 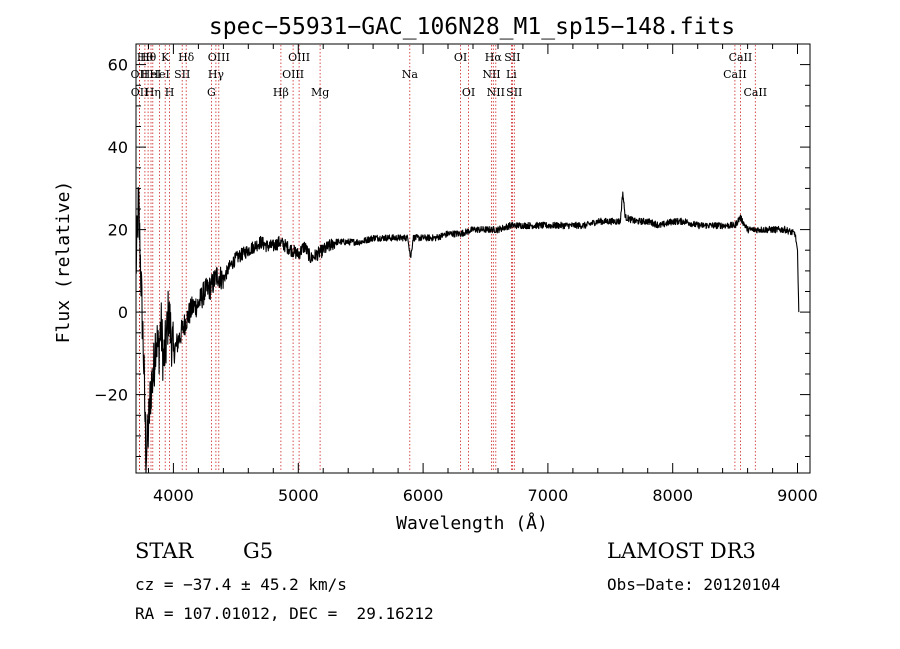 What do you see at coordinates (63, 262) in the screenshot?
I see `y-axis-label: Flux (relative)` at bounding box center [63, 262].